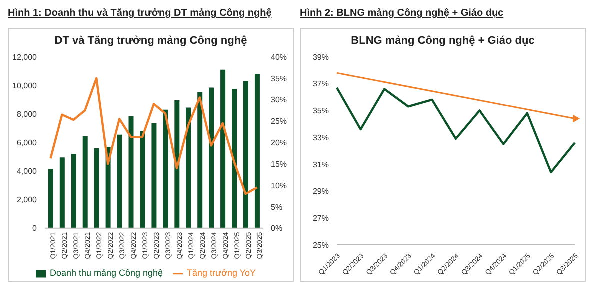  Describe the element at coordinates (320, 245) in the screenshot. I see `y-tick-label: 25%` at that location.